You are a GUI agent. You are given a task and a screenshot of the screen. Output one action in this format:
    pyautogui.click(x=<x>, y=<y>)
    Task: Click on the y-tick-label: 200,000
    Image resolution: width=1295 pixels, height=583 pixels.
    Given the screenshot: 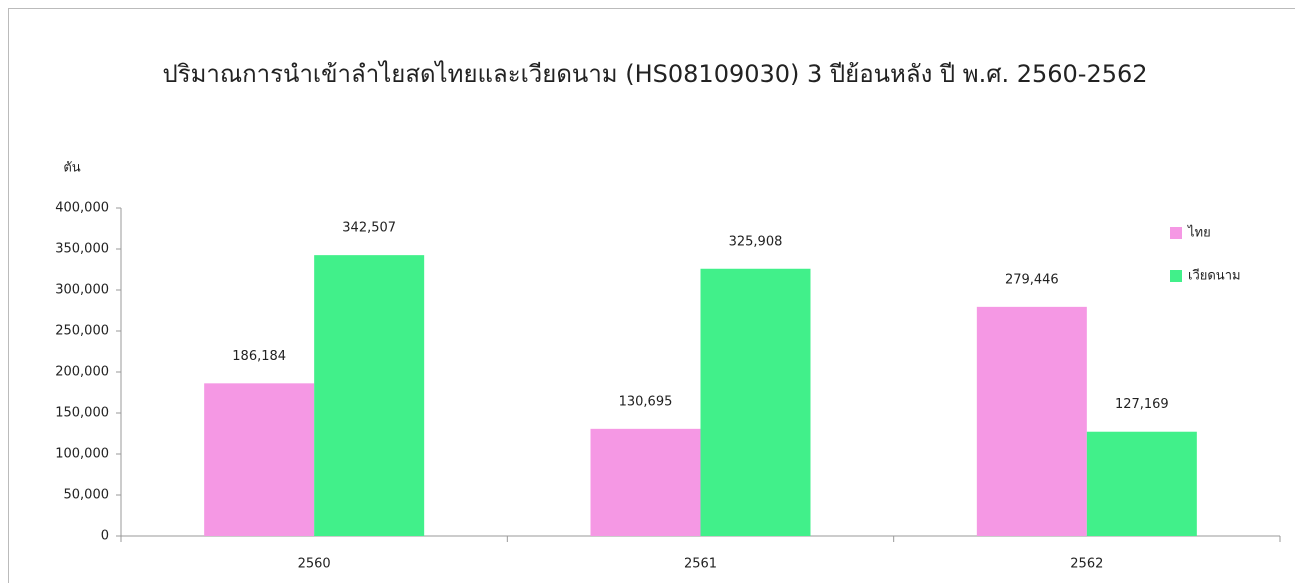 What is the action you would take?
    pyautogui.click(x=82, y=372)
    